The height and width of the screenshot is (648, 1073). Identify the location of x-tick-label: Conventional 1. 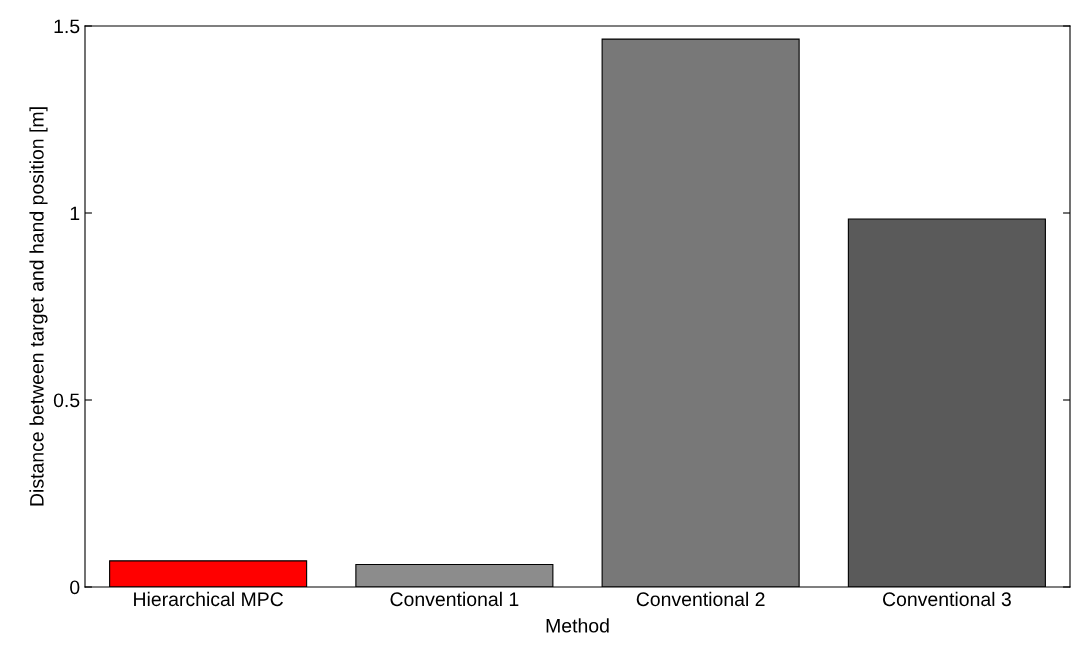
(454, 599).